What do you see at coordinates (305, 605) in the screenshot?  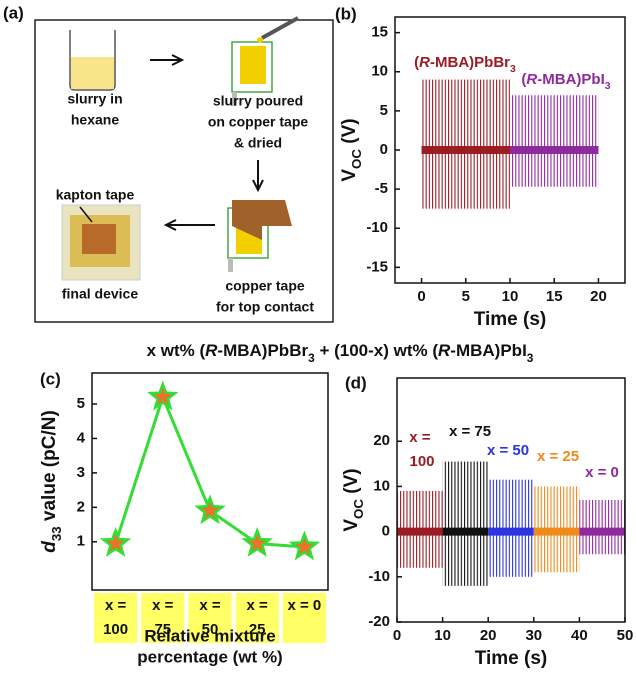 I see `x-tick-label: x = 0` at bounding box center [305, 605].